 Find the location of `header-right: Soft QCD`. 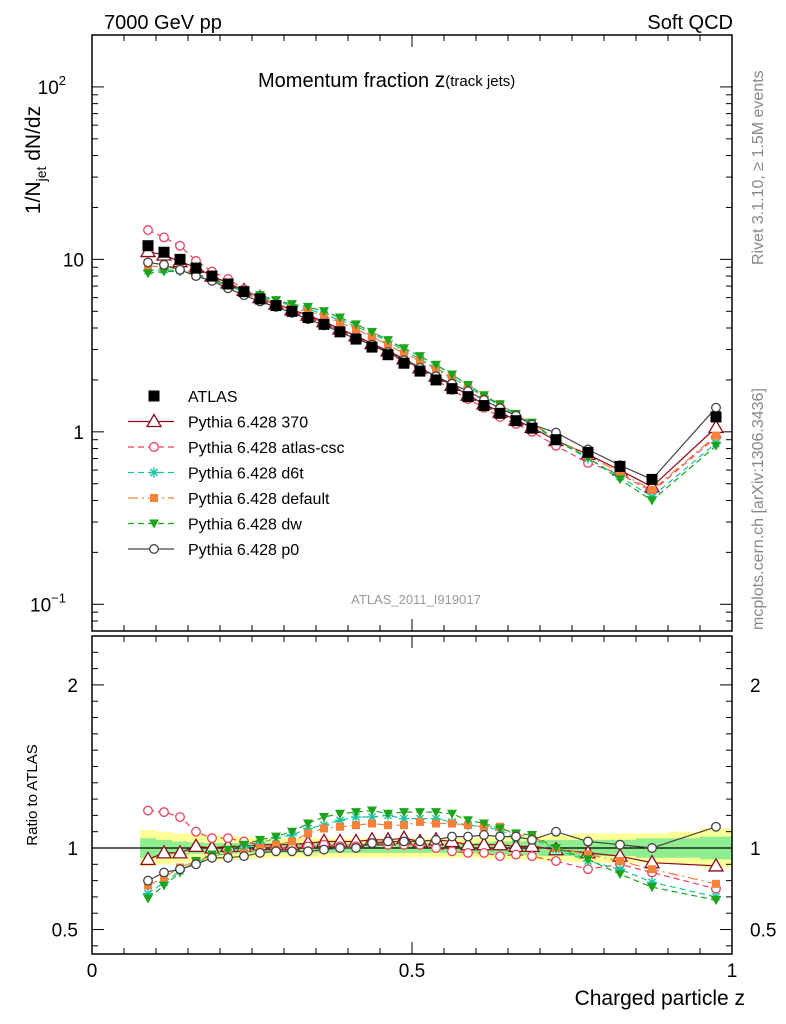

header-right: Soft QCD is located at coordinates (690, 23).